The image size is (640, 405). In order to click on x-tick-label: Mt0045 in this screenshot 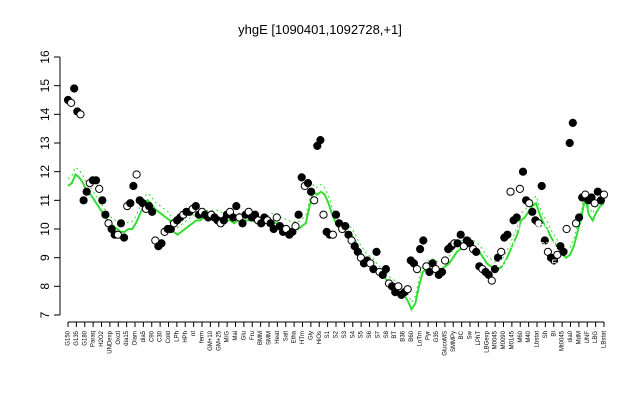, I will do `click(563, 340)`.